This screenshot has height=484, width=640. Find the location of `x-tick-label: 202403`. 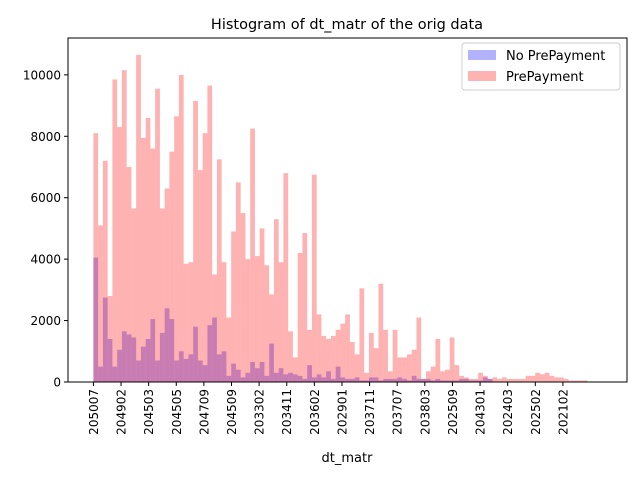

x-tick-label: 202403 is located at coordinates (508, 412).